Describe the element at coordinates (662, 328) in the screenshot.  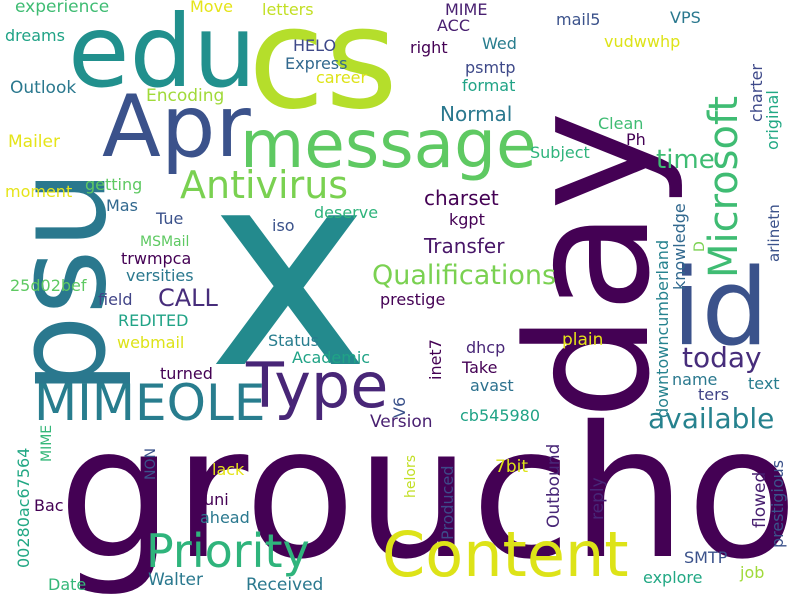
I see `word-downtown: downtowncumberland` at that location.